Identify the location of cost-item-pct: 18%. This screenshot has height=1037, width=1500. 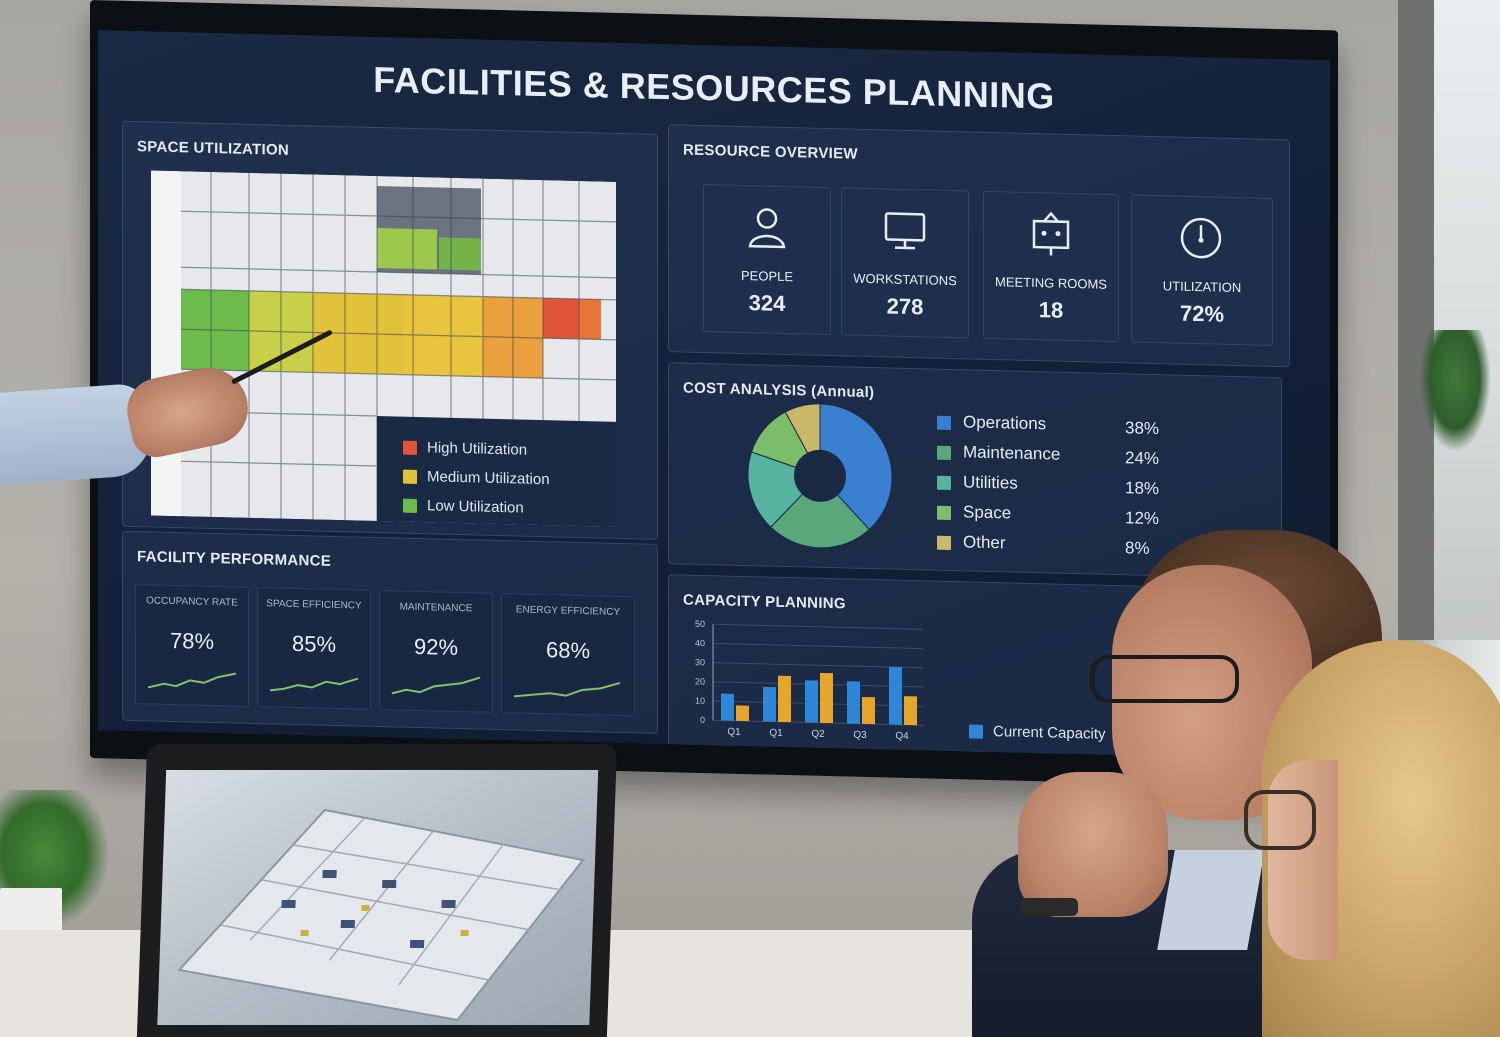
(1142, 488).